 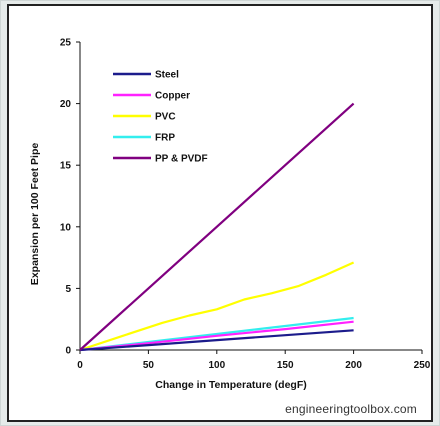 I want to click on legend-label: PVC, so click(x=165, y=117).